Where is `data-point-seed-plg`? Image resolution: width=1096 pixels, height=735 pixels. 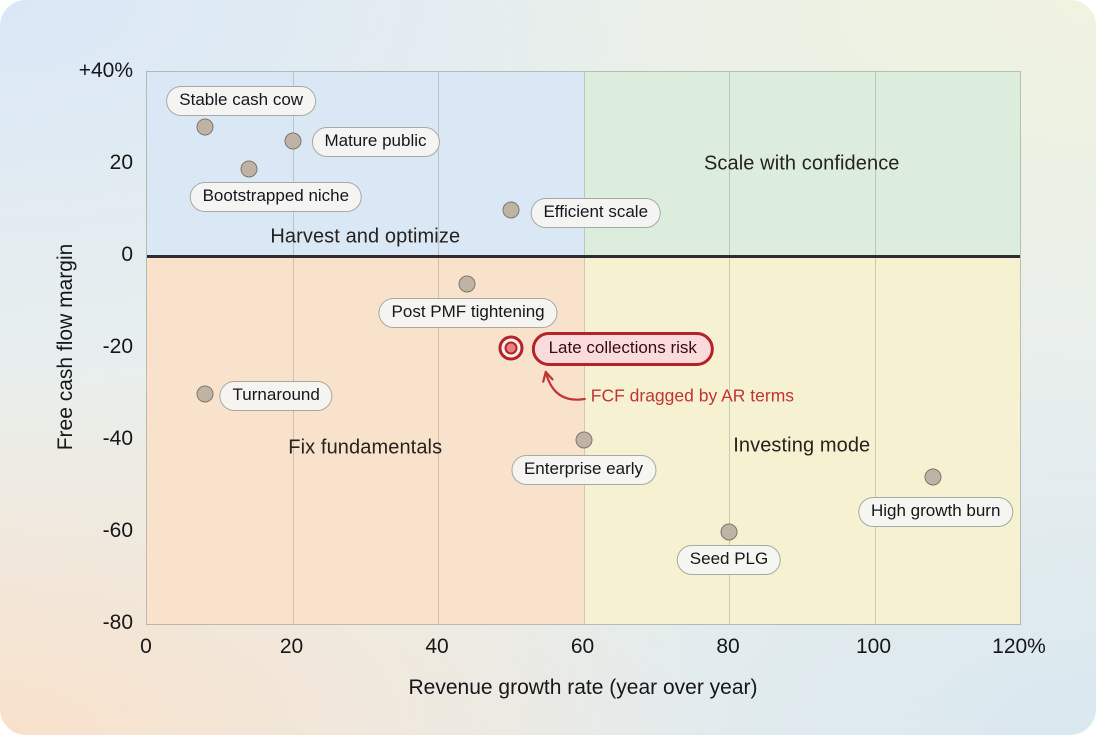 data-point-seed-plg is located at coordinates (729, 532).